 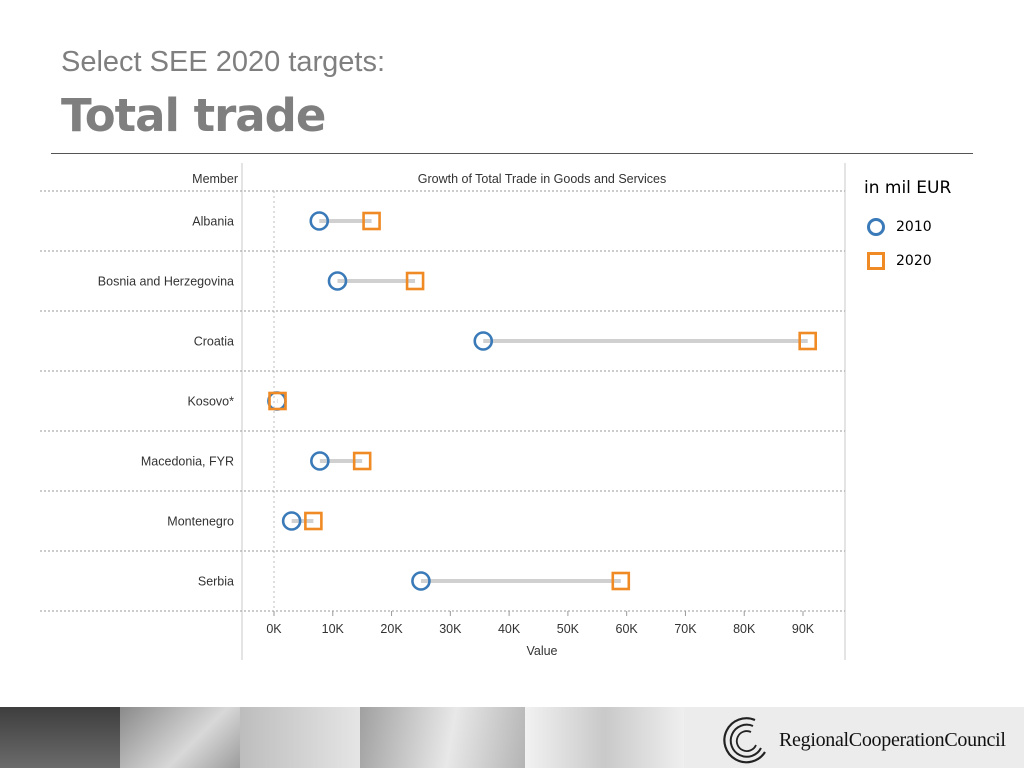 I want to click on legend-item-2010: 2010, so click(x=907, y=227).